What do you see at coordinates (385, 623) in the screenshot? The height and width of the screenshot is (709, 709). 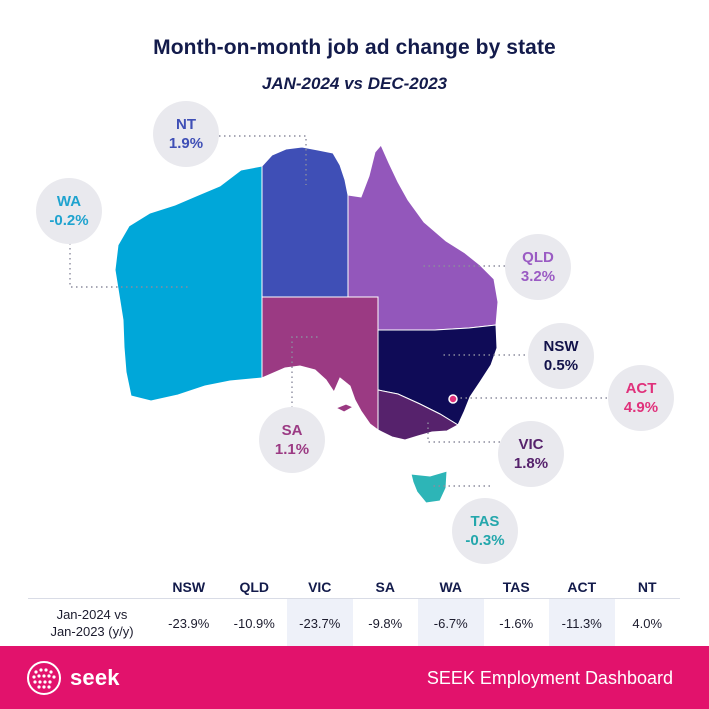 I see `table-cell: -9.8%` at bounding box center [385, 623].